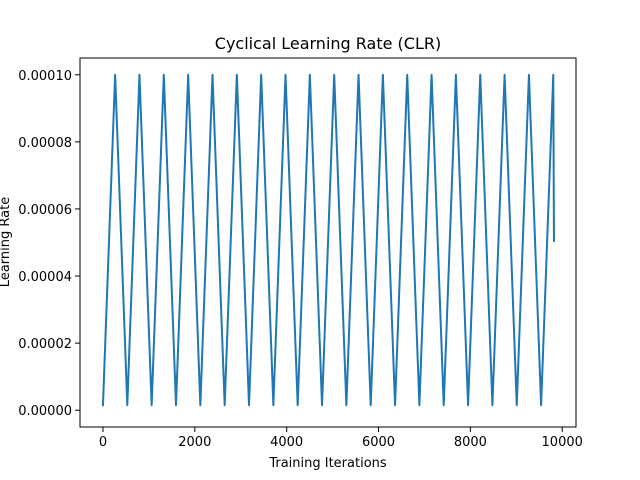 This screenshot has width=640, height=480. What do you see at coordinates (103, 442) in the screenshot?
I see `x-tick-label: 0` at bounding box center [103, 442].